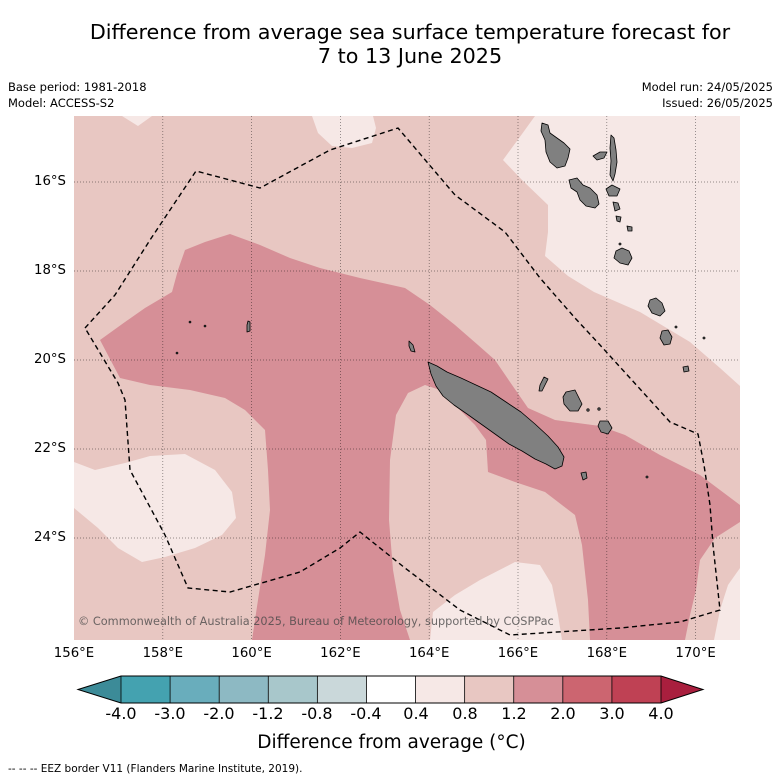 Image resolution: width=781 pixels, height=781 pixels. What do you see at coordinates (99, 689) in the screenshot?
I see `colorbar-extend-low` at bounding box center [99, 689].